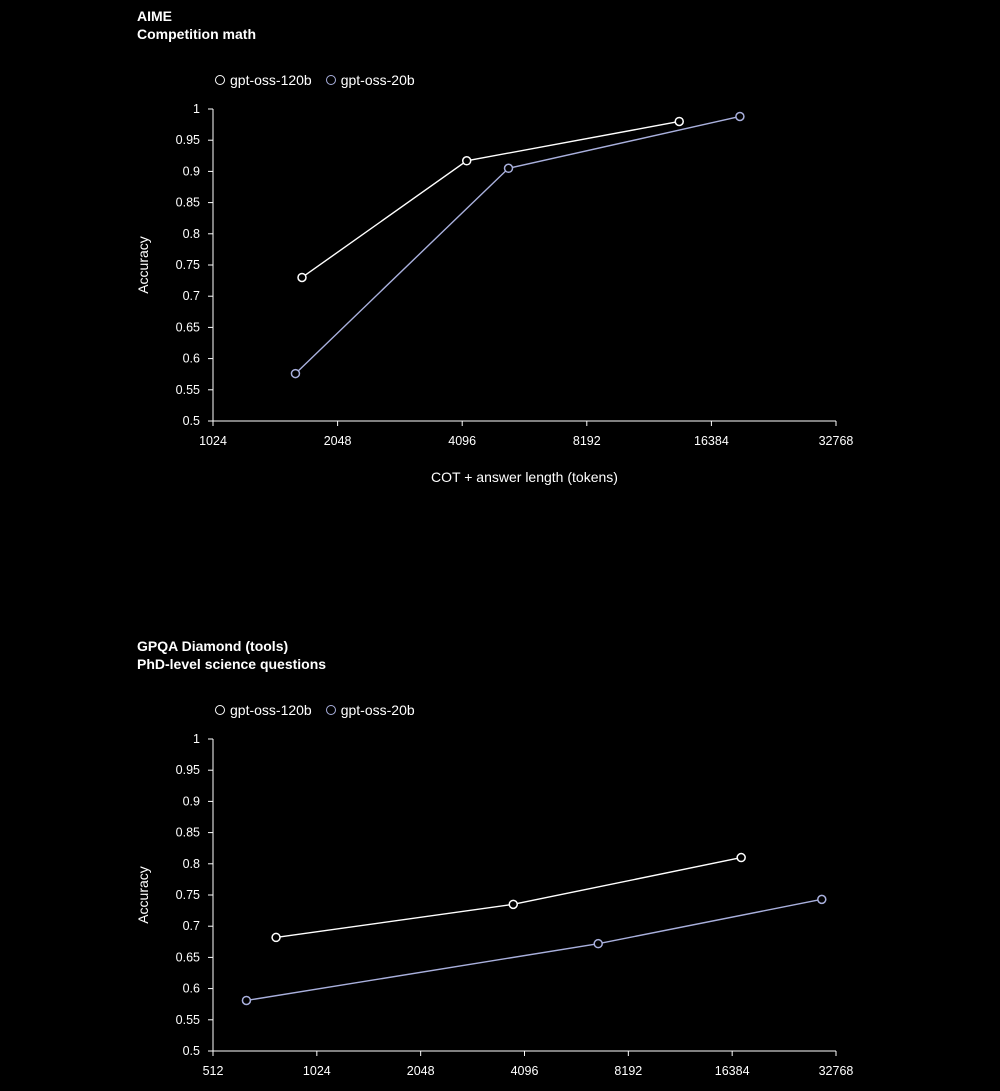 The width and height of the screenshot is (1000, 1091). What do you see at coordinates (154, 16) in the screenshot?
I see `chart-title: AIME` at bounding box center [154, 16].